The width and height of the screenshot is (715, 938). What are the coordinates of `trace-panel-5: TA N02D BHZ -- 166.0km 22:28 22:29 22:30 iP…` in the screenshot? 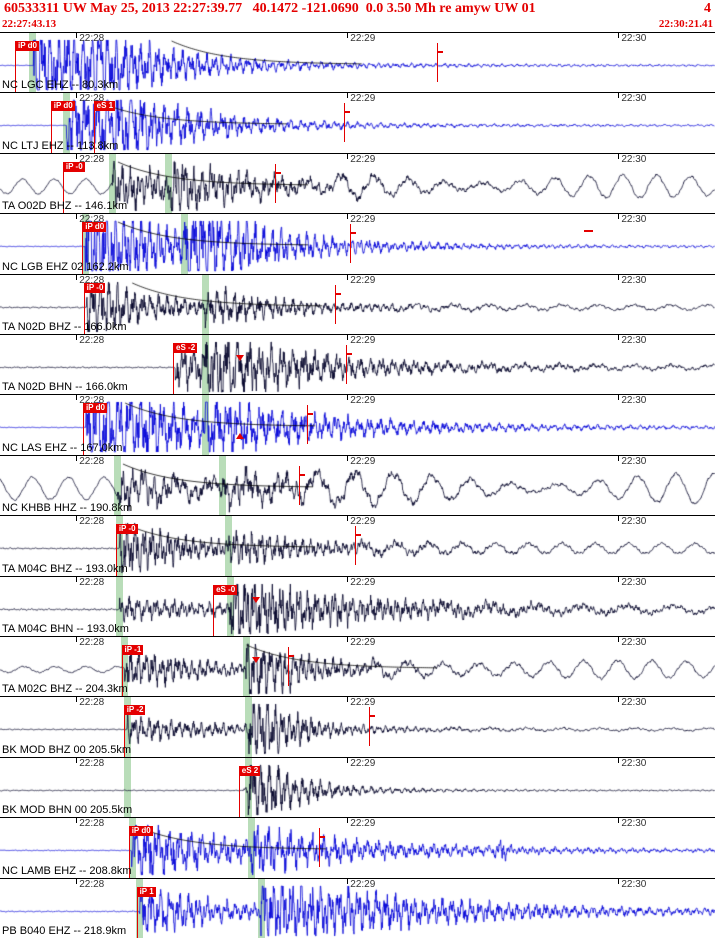 It's located at (357, 305).